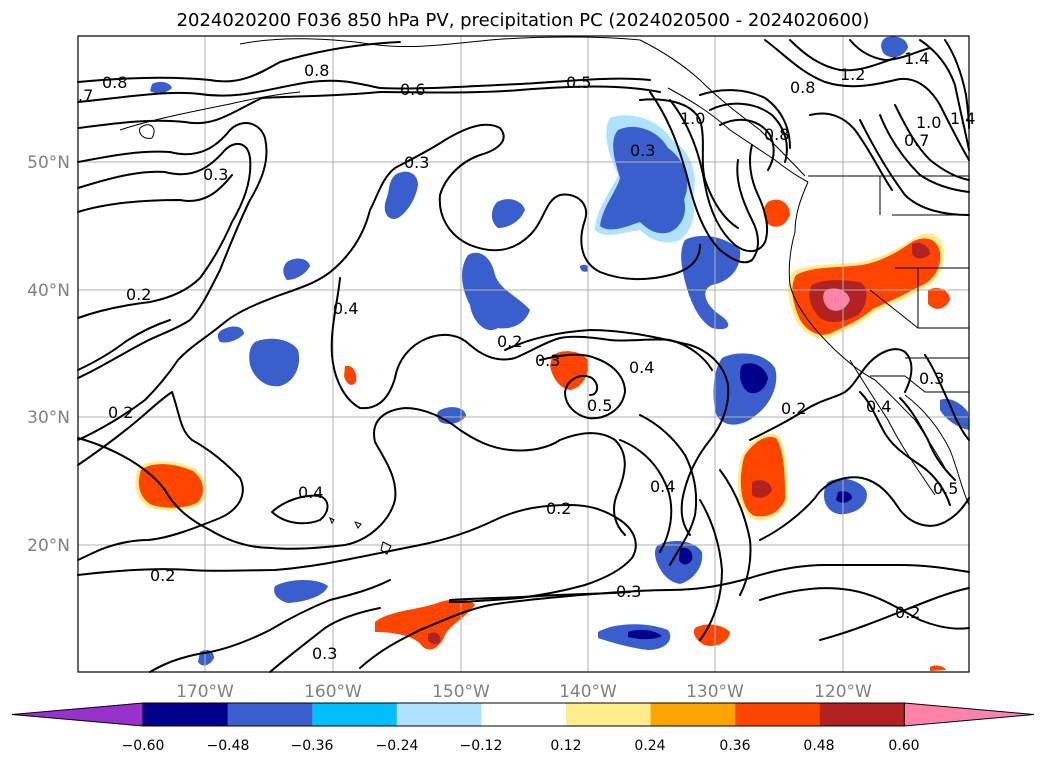  Describe the element at coordinates (312, 746) in the screenshot. I see `colorbar-tick-label: −0.36` at that location.